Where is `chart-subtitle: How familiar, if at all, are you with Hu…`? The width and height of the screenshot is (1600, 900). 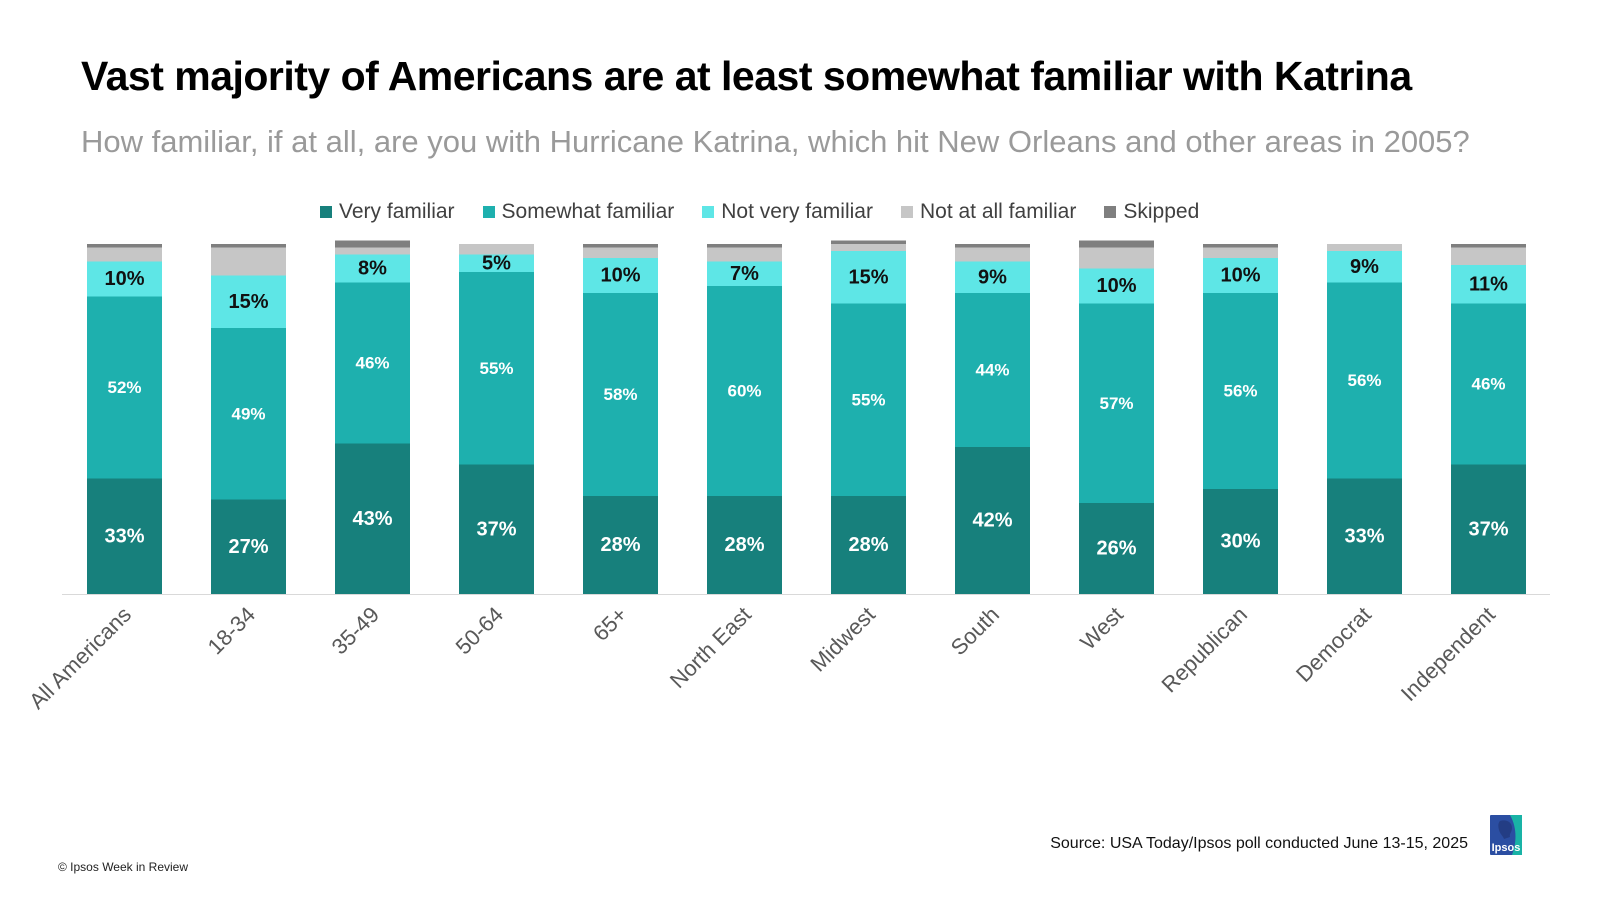
chart-subtitle: How familiar, if at all, are you with Hu… is located at coordinates (775, 141).